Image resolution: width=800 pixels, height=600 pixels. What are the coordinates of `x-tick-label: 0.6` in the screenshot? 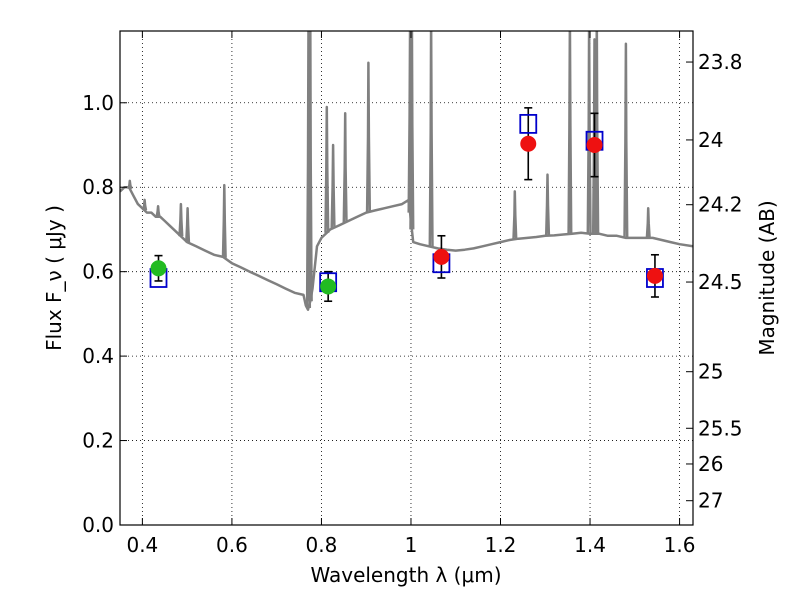 It's located at (232, 545).